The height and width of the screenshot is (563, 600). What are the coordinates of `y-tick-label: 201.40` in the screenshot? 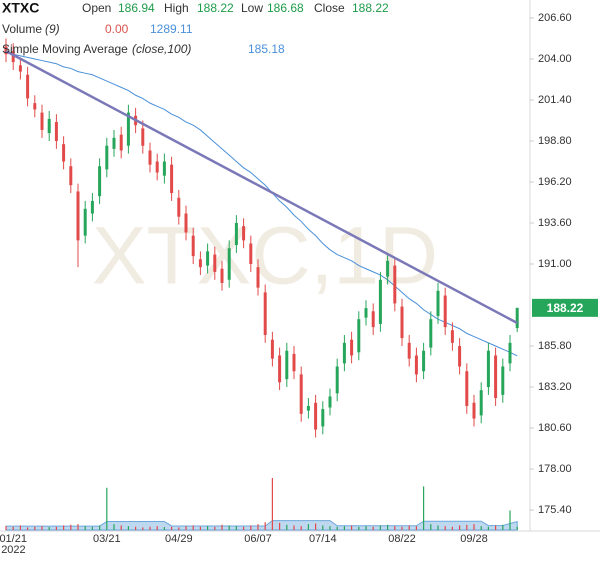 It's located at (555, 100).